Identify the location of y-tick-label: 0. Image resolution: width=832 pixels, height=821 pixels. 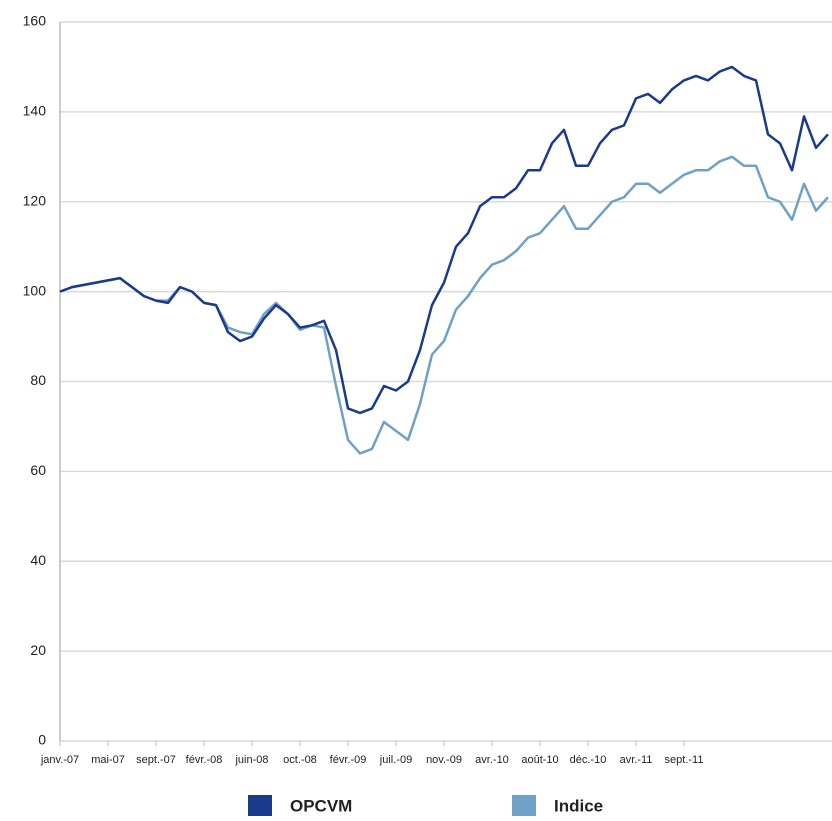
(42, 740).